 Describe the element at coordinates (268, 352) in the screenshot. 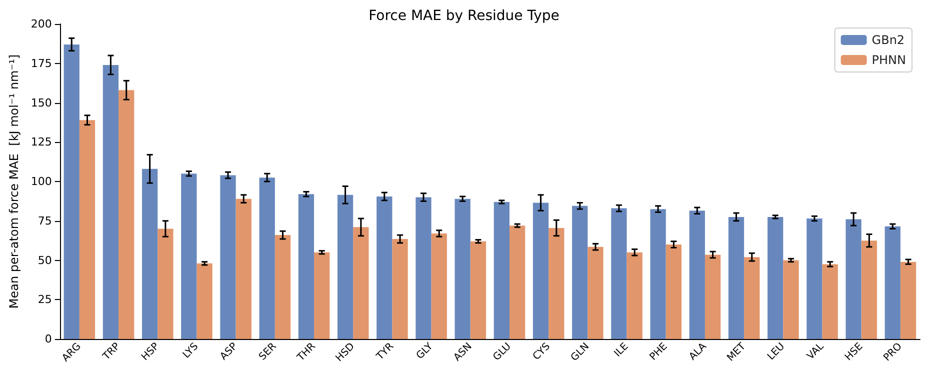

I see `x-tick-label: SER` at that location.